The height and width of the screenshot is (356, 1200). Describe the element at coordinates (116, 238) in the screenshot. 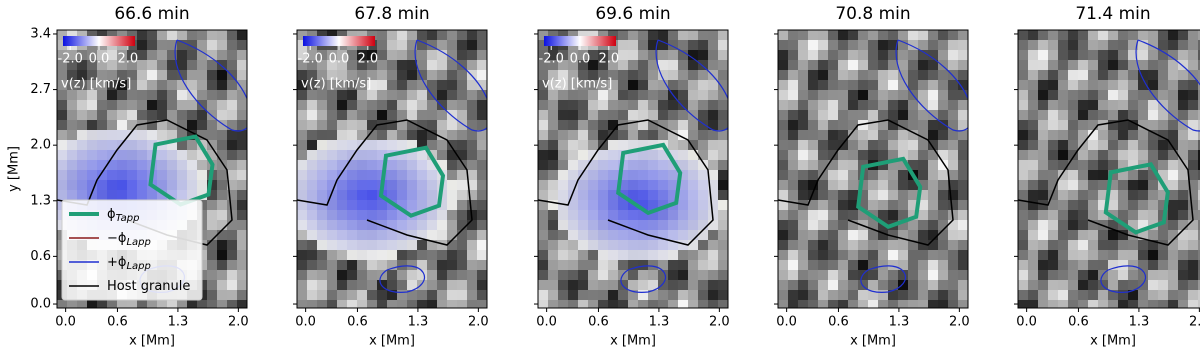

I see `legend-text: −ϕ` at that location.